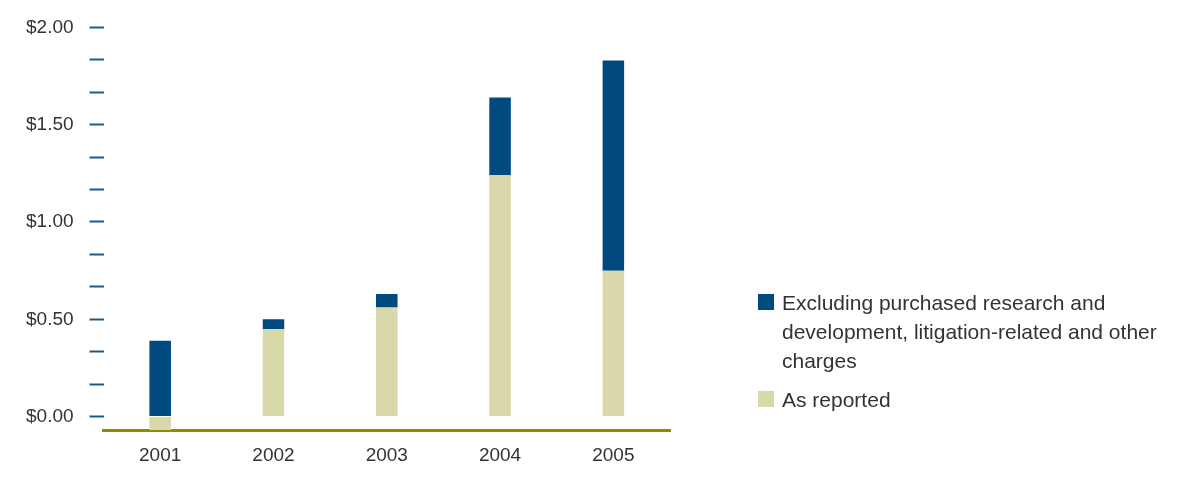 This screenshot has width=1185, height=489. What do you see at coordinates (50, 221) in the screenshot?
I see `y-tick-label: $1.00` at bounding box center [50, 221].